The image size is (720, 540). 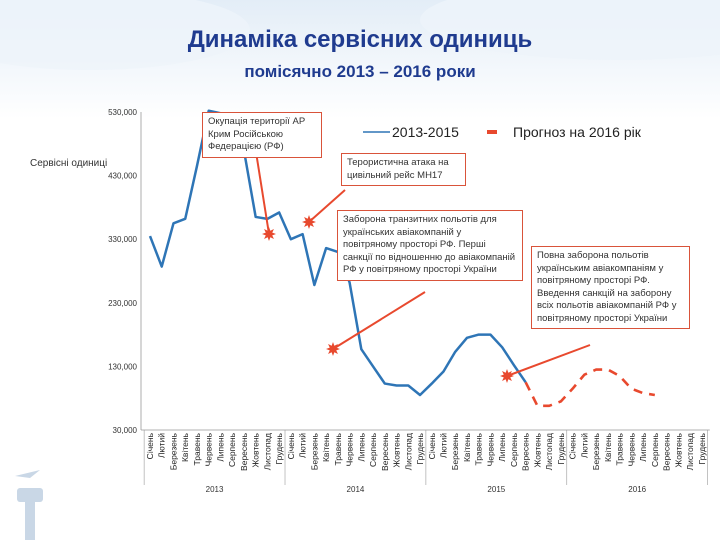 I want to click on y-axis-title: Сервісні одиниці, so click(x=69, y=163).